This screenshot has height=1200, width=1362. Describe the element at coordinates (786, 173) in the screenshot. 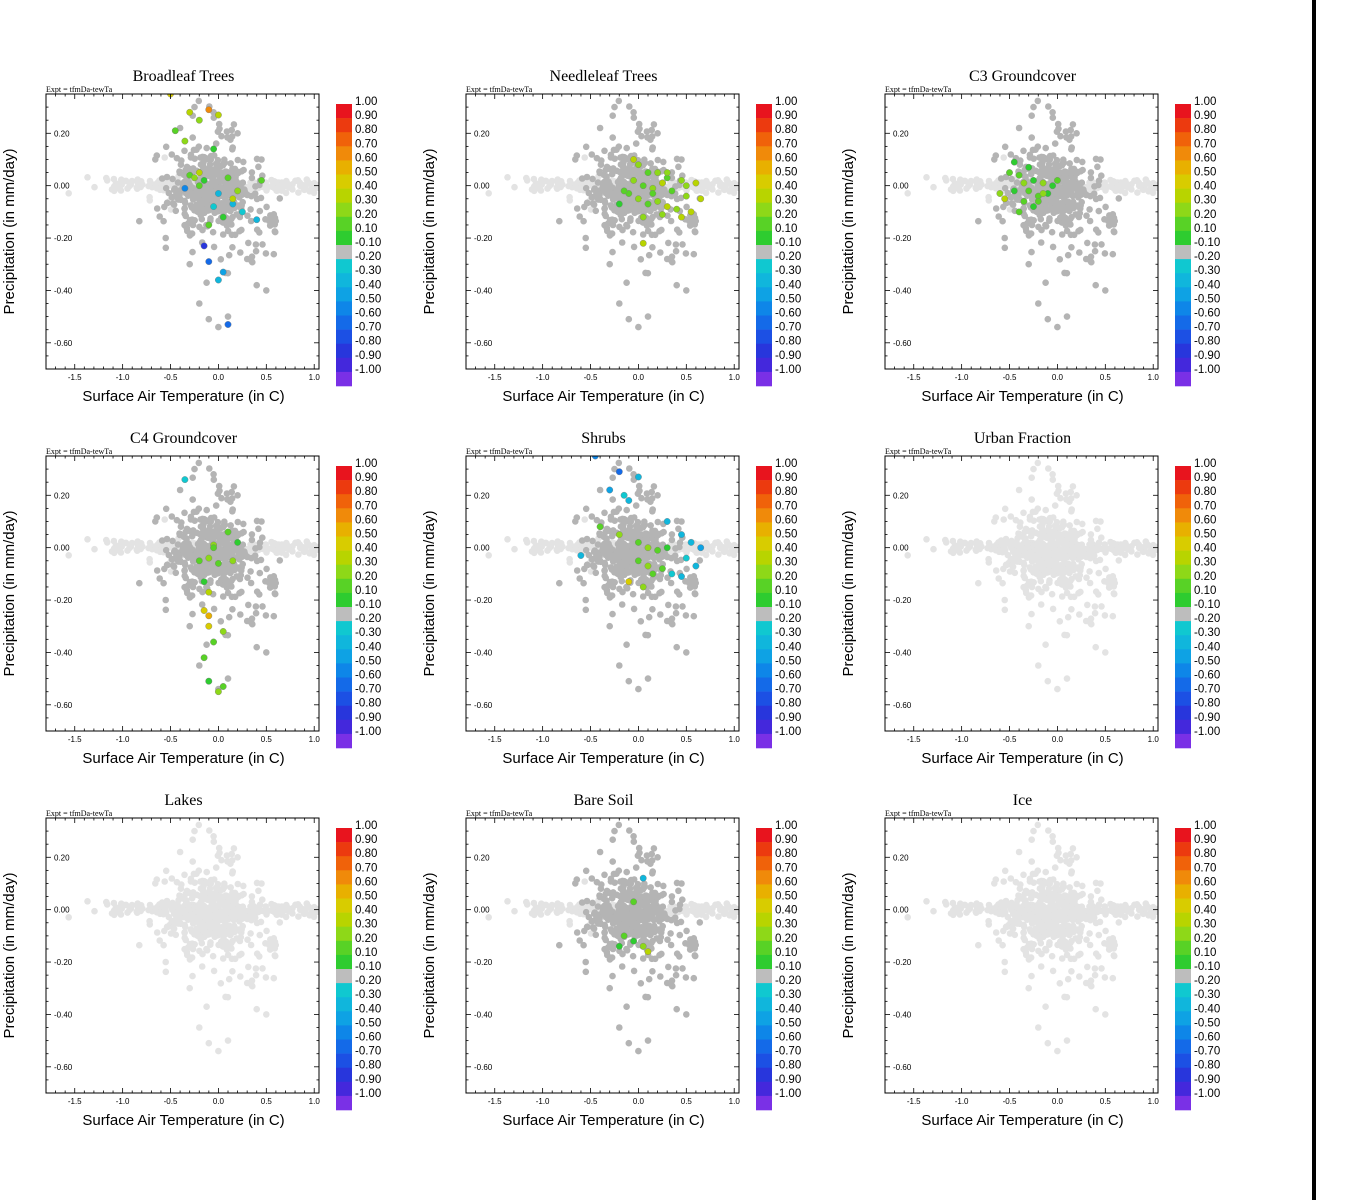

I see `colorbar-label: 0.50` at that location.